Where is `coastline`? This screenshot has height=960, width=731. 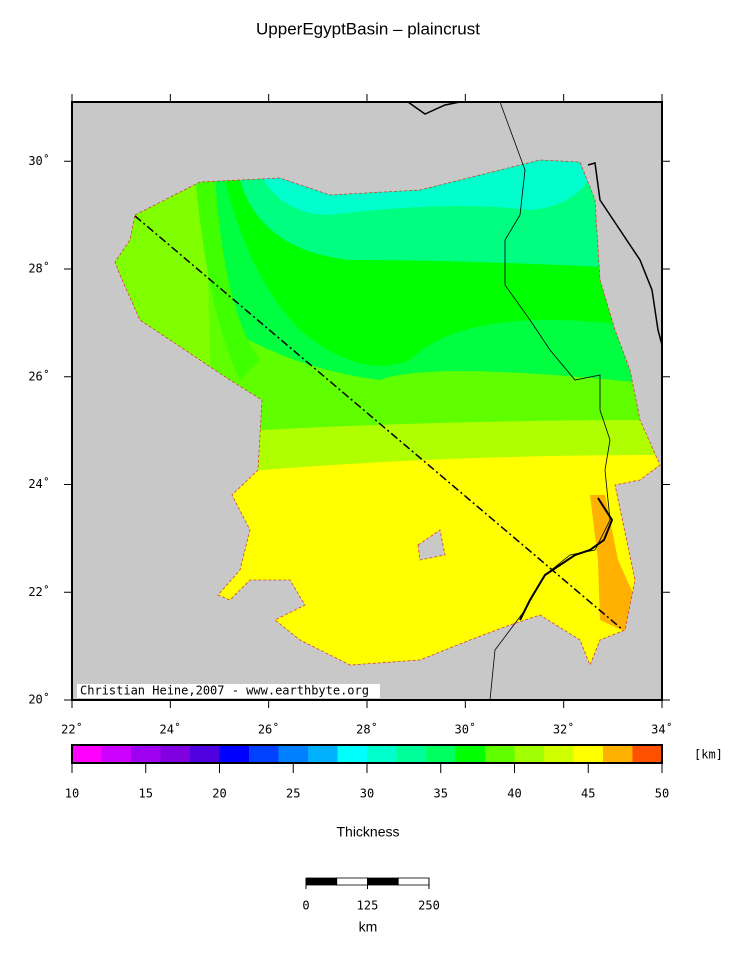 coastline is located at coordinates (535, 223).